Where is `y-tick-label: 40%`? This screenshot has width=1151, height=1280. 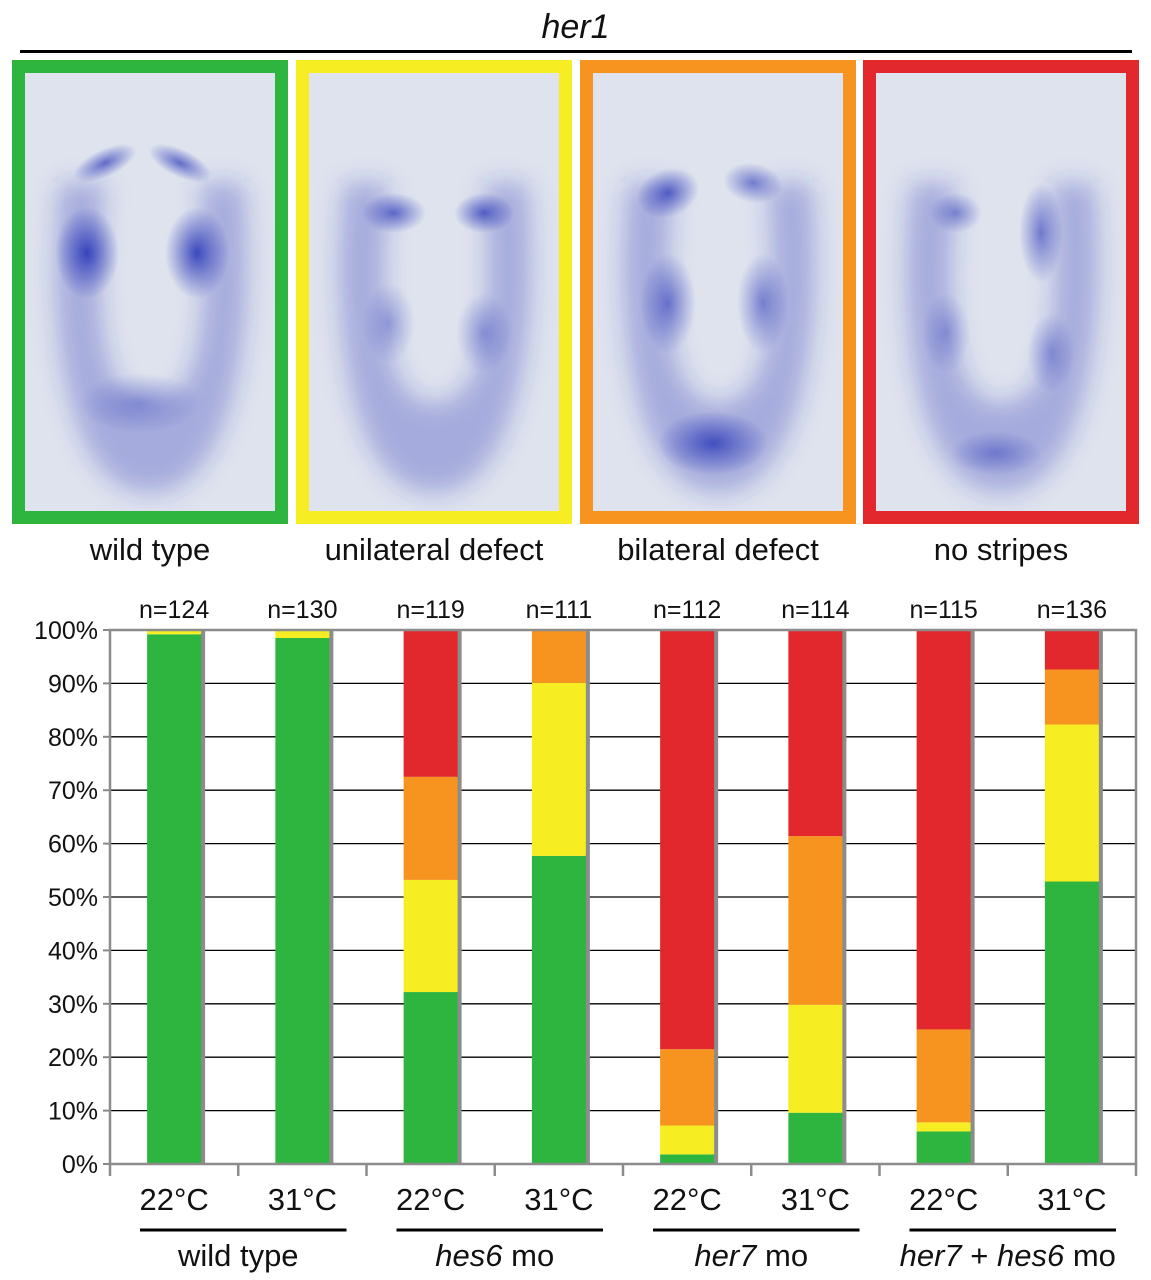
y-tick-label: 40% is located at coordinates (73, 951).